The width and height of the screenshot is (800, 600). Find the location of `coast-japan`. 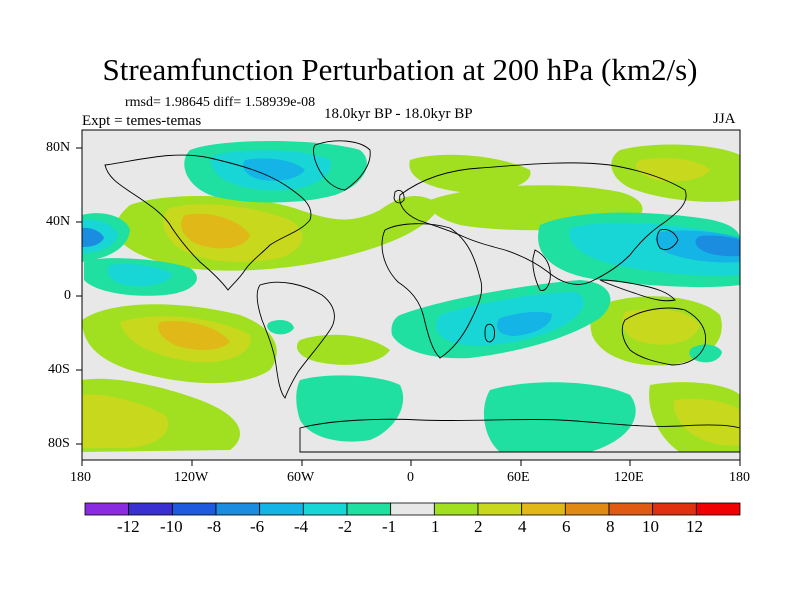

coast-japan is located at coordinates (667, 240).